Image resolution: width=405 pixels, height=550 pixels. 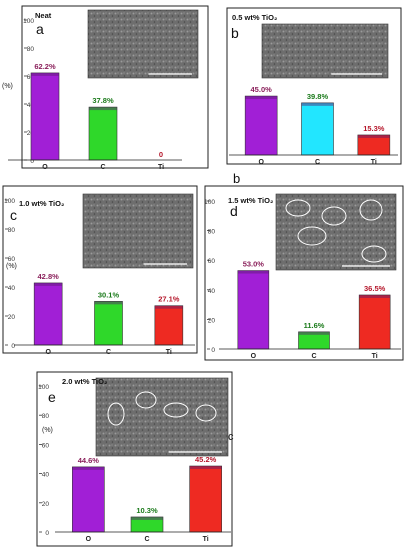 What do you see at coordinates (314, 325) in the screenshot?
I see `data-label: 11.6%` at bounding box center [314, 325].